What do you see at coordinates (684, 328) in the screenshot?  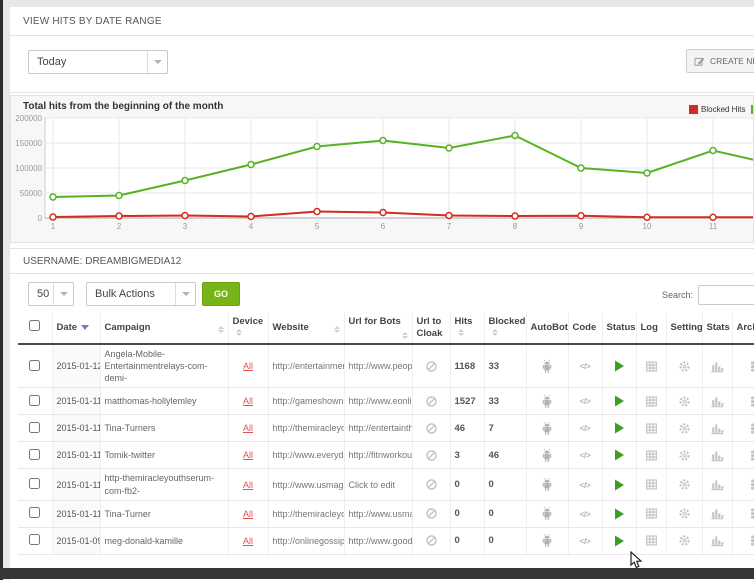 I see `col-settings: Settings` at bounding box center [684, 328].